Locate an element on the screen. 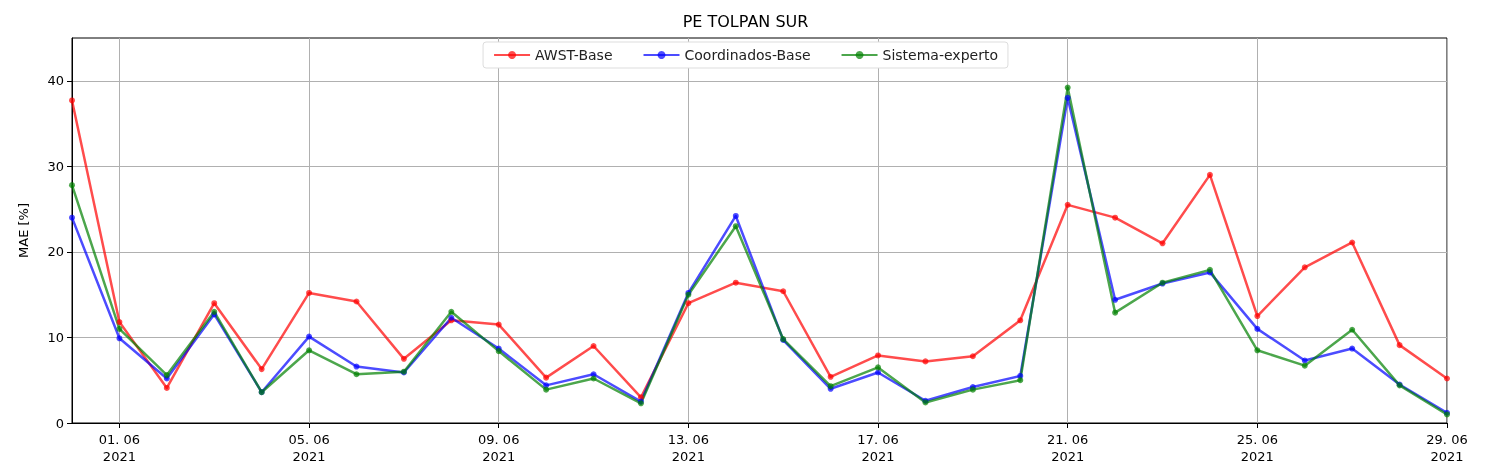  y-tick-label: 30 is located at coordinates (55, 166).